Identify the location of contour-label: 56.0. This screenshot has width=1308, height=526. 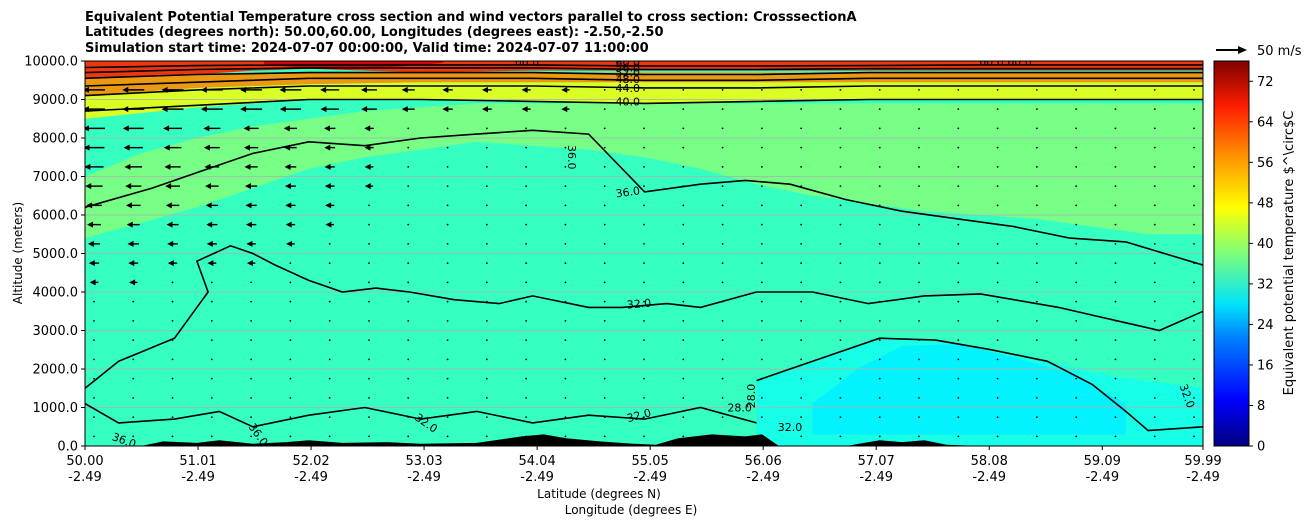
(628, 68).